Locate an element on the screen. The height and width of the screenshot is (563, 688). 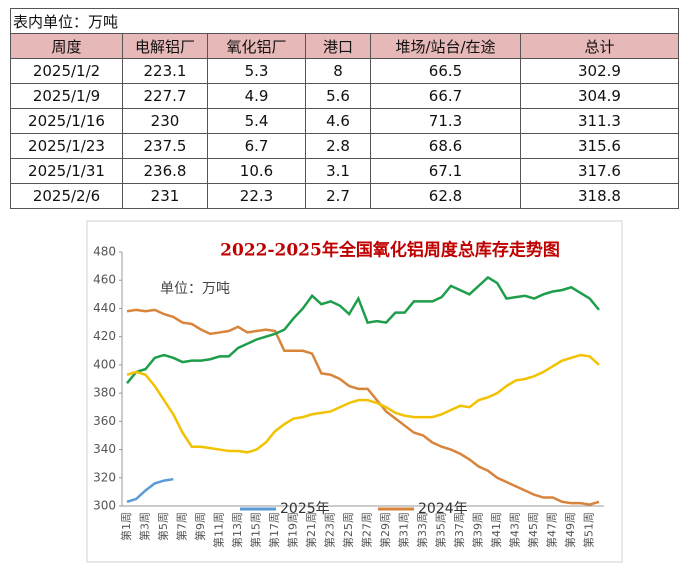
cell: 堆场/站台/在途 is located at coordinates (445, 46).